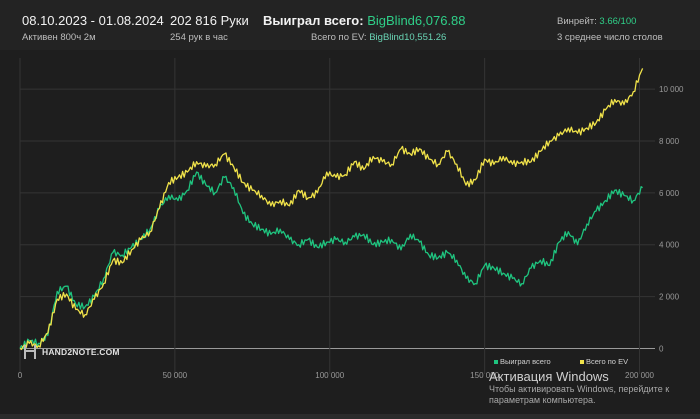 Image resolution: width=700 pixels, height=419 pixels. I want to click on watermark-line-1: Чтобы активировать Windows, перейдите к, so click(579, 389).